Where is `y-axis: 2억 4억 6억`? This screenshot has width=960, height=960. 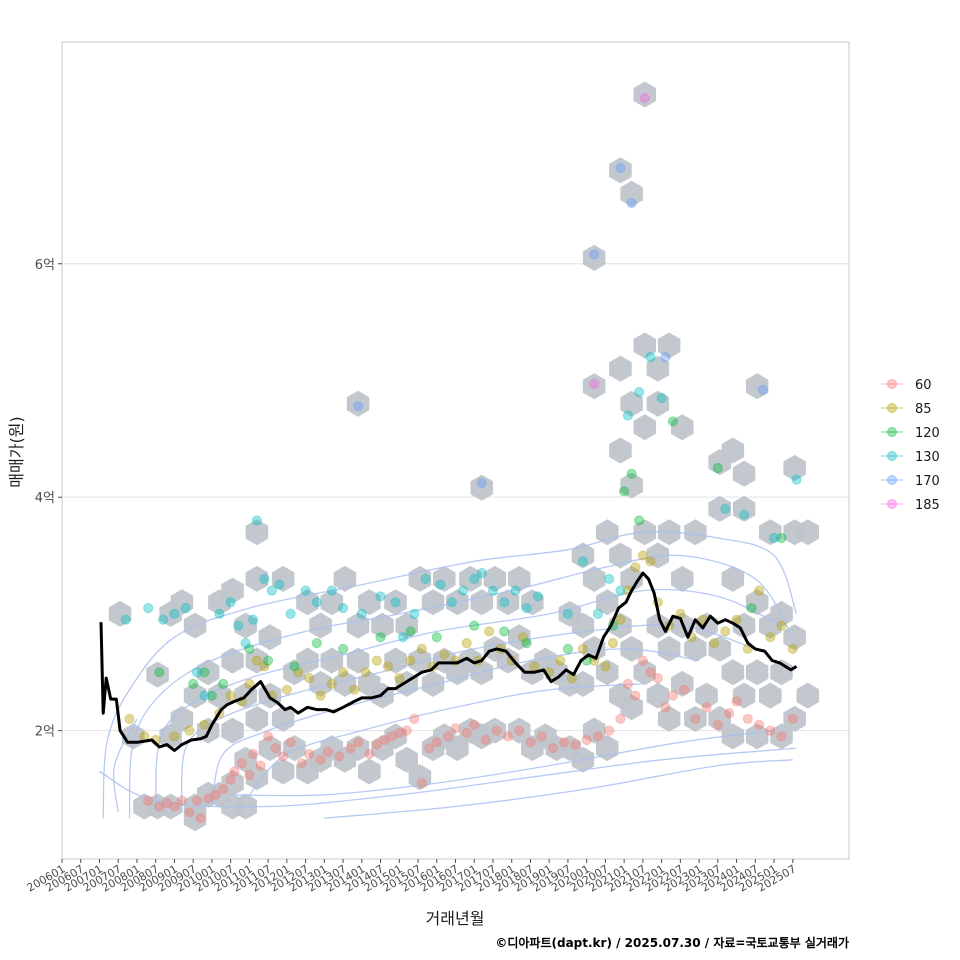
y-axis: 2억 4억 6억 is located at coordinates (48, 499).